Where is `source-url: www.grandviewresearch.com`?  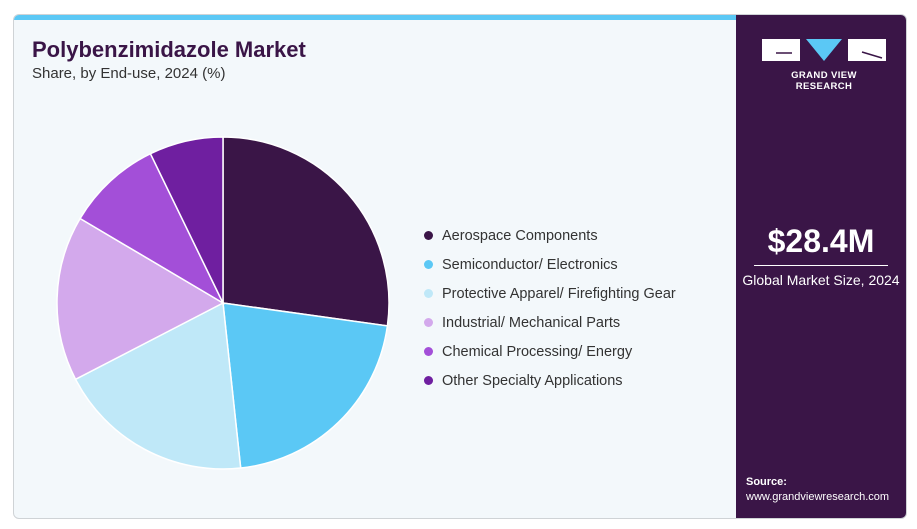 source-url: www.grandviewresearch.com is located at coordinates (818, 497).